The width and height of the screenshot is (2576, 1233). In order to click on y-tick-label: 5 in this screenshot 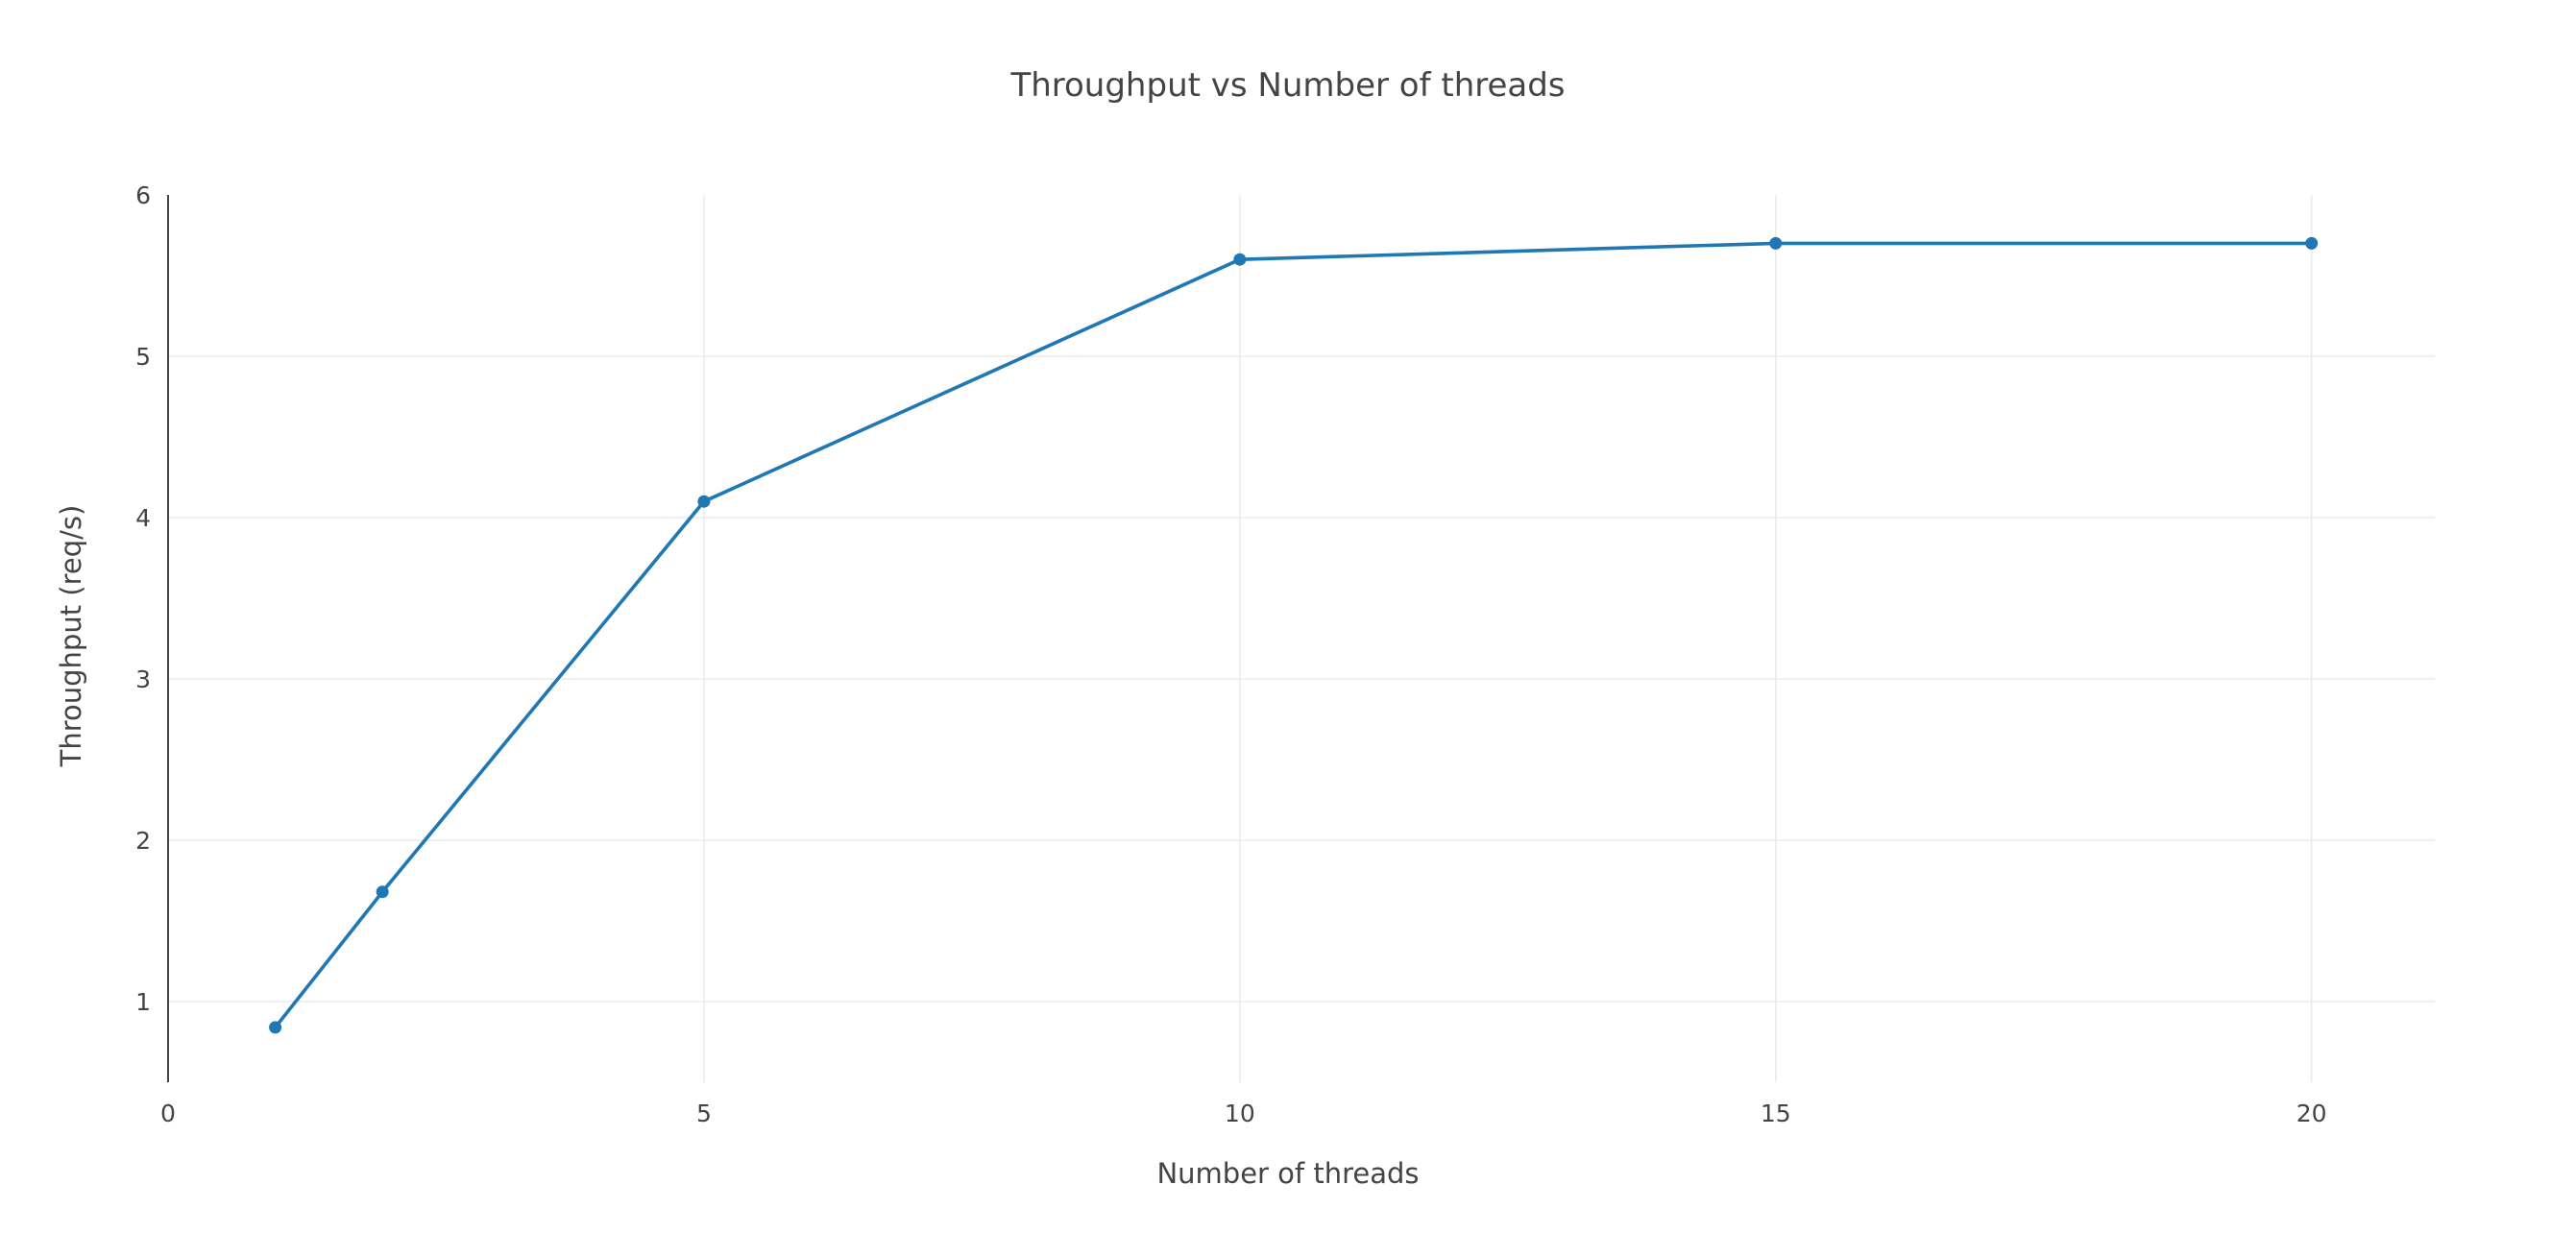, I will do `click(143, 357)`.